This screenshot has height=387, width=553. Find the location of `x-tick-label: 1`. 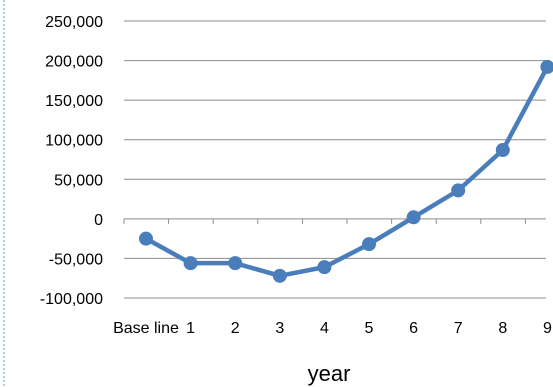

x-tick-label: 1 is located at coordinates (190, 328).